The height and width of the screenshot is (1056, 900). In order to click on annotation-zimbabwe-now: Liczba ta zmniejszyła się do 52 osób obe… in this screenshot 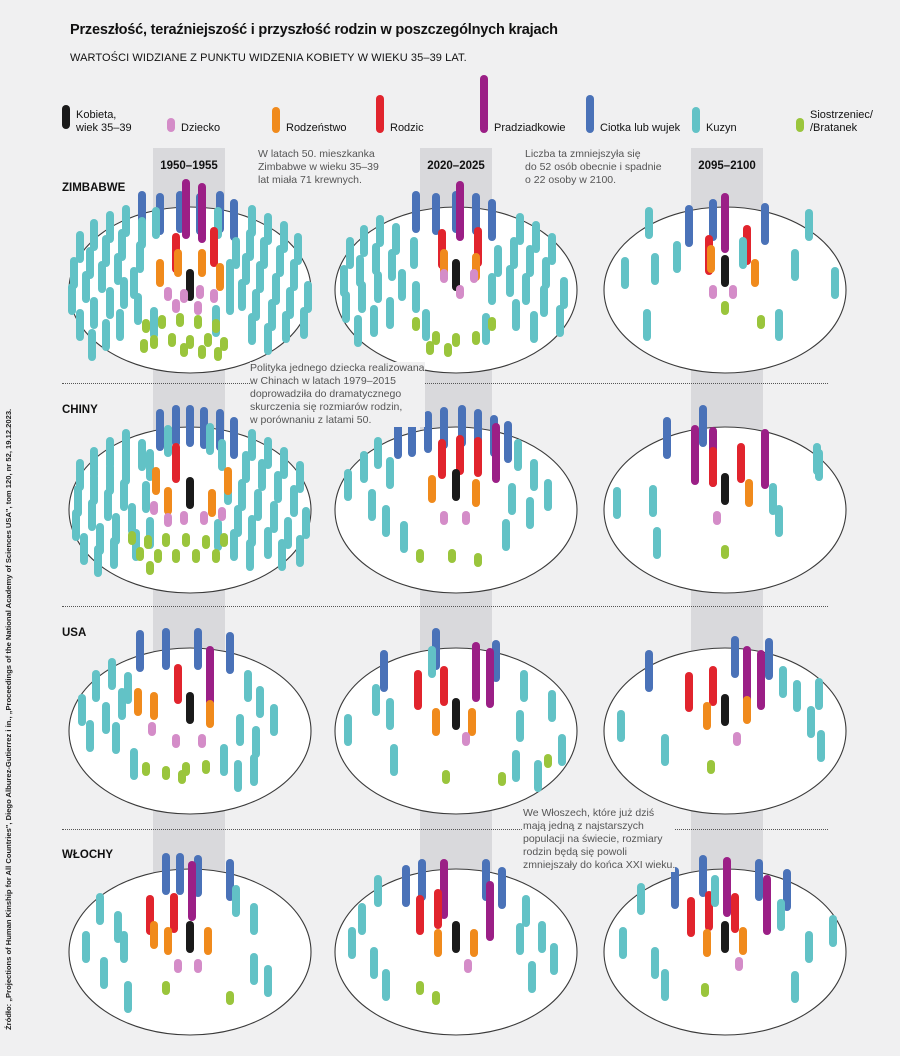, I will do `click(593, 167)`.